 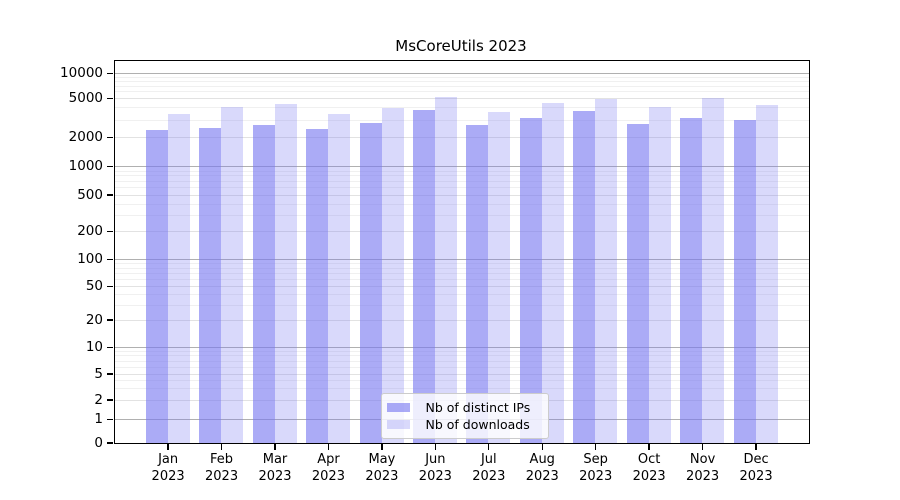 I want to click on y-tick-label: 100, so click(x=90, y=258).